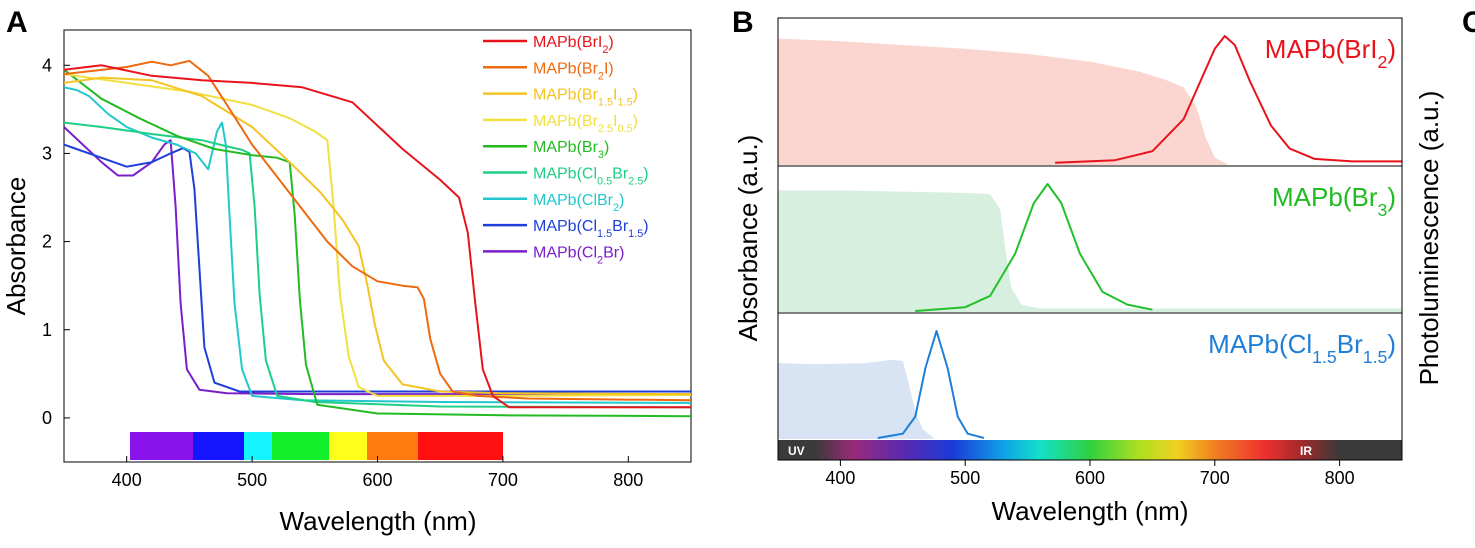 This screenshot has width=1475, height=548. Describe the element at coordinates (585, 98) in the screenshot. I see `legend-label: MAPb(Br1.5I1.5)` at that location.